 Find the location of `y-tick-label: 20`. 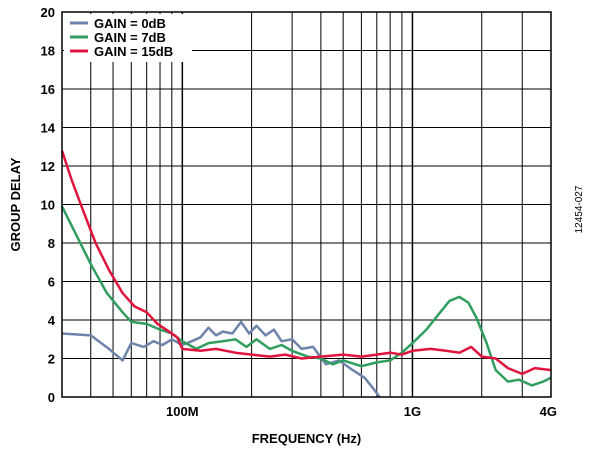

y-tick-label: 20 is located at coordinates (48, 12).